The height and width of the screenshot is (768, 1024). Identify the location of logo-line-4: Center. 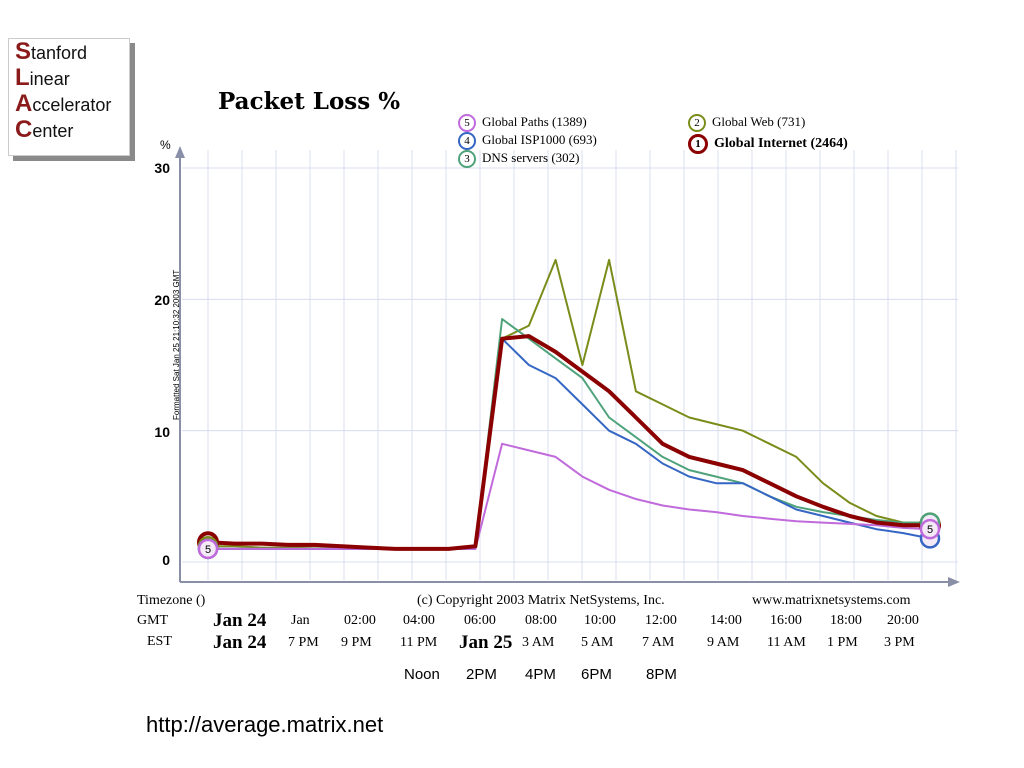
(44, 129).